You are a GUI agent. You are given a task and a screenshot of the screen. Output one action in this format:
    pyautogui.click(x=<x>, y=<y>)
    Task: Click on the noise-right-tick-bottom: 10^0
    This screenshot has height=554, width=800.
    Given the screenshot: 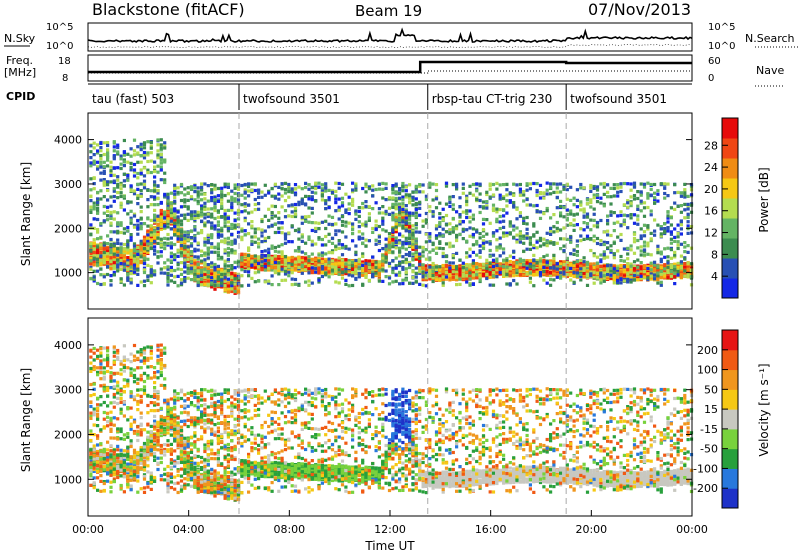 What is the action you would take?
    pyautogui.click(x=721, y=46)
    